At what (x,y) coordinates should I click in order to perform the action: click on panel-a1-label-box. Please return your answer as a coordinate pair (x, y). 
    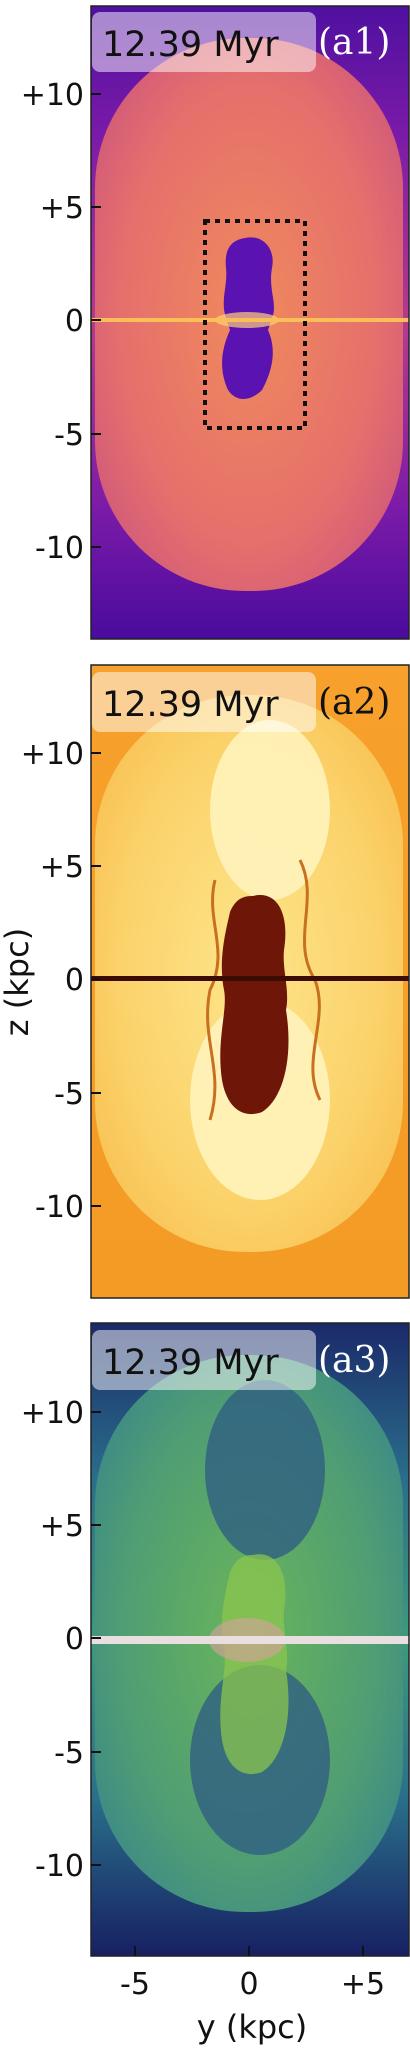
    Looking at the image, I should click on (204, 42).